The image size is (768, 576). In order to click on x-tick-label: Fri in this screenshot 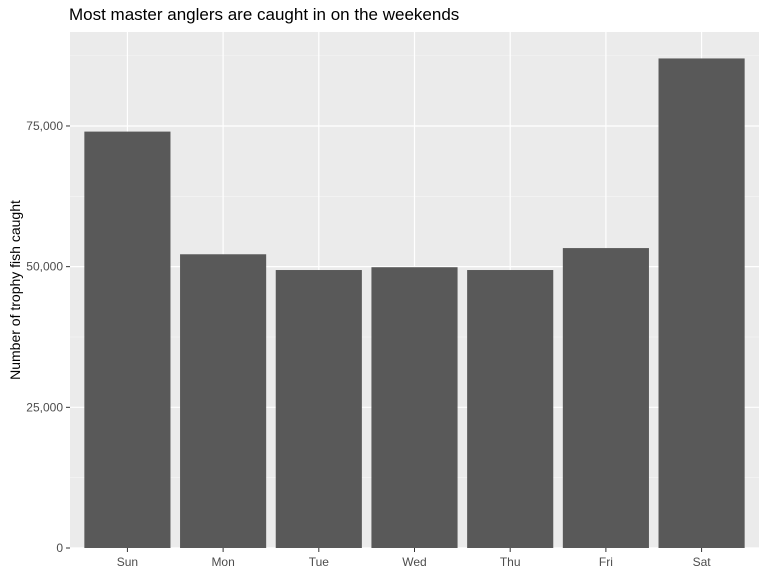, I will do `click(606, 562)`.